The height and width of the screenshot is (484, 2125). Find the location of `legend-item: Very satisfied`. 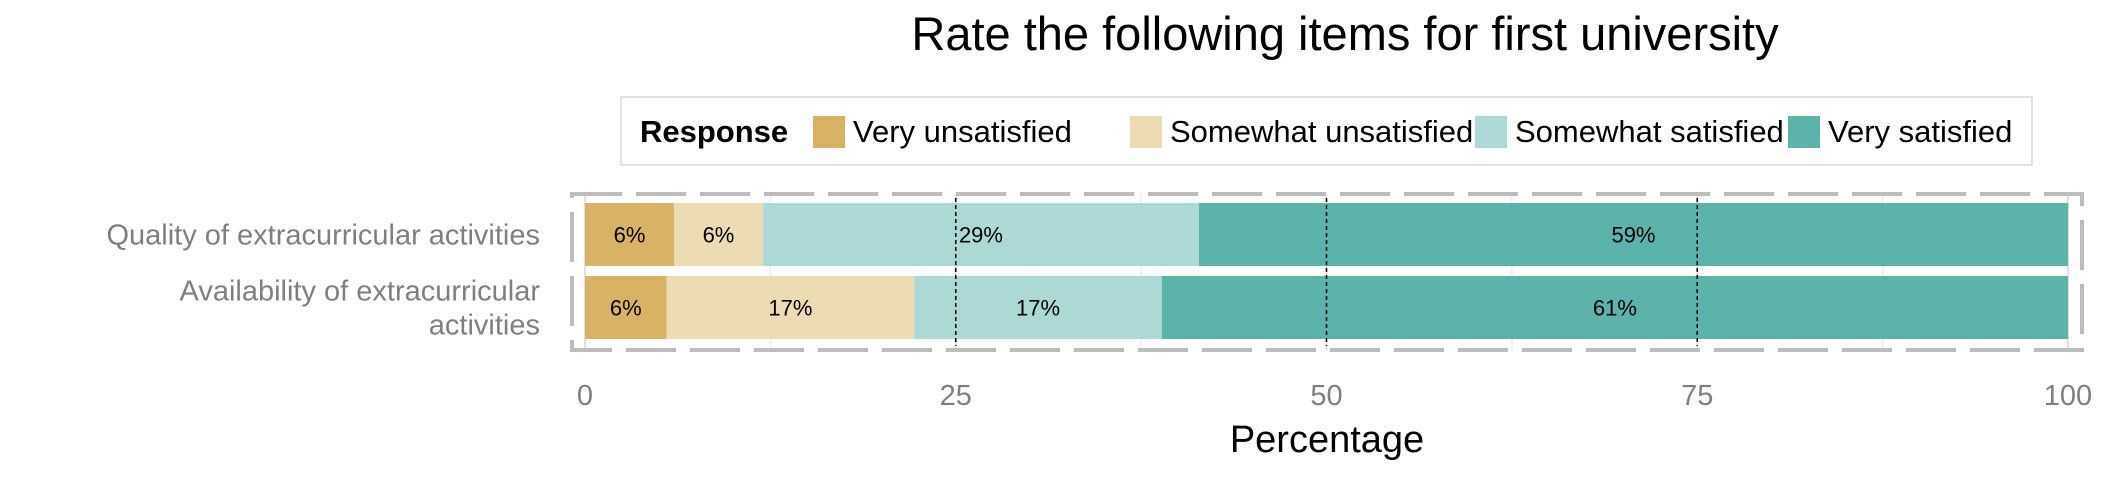

legend-item: Very satisfied is located at coordinates (1900, 131).